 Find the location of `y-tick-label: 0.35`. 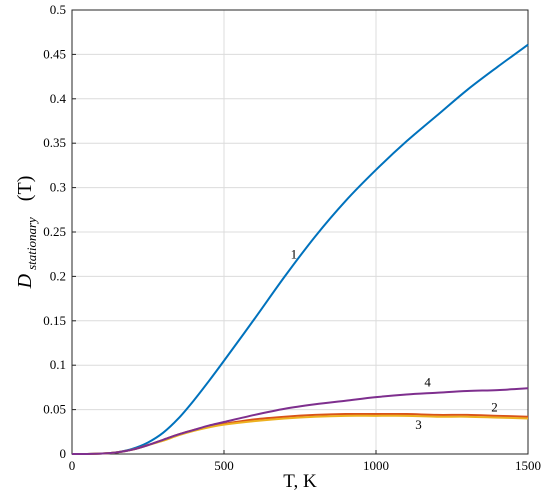

y-tick-label: 0.35 is located at coordinates (54, 142).